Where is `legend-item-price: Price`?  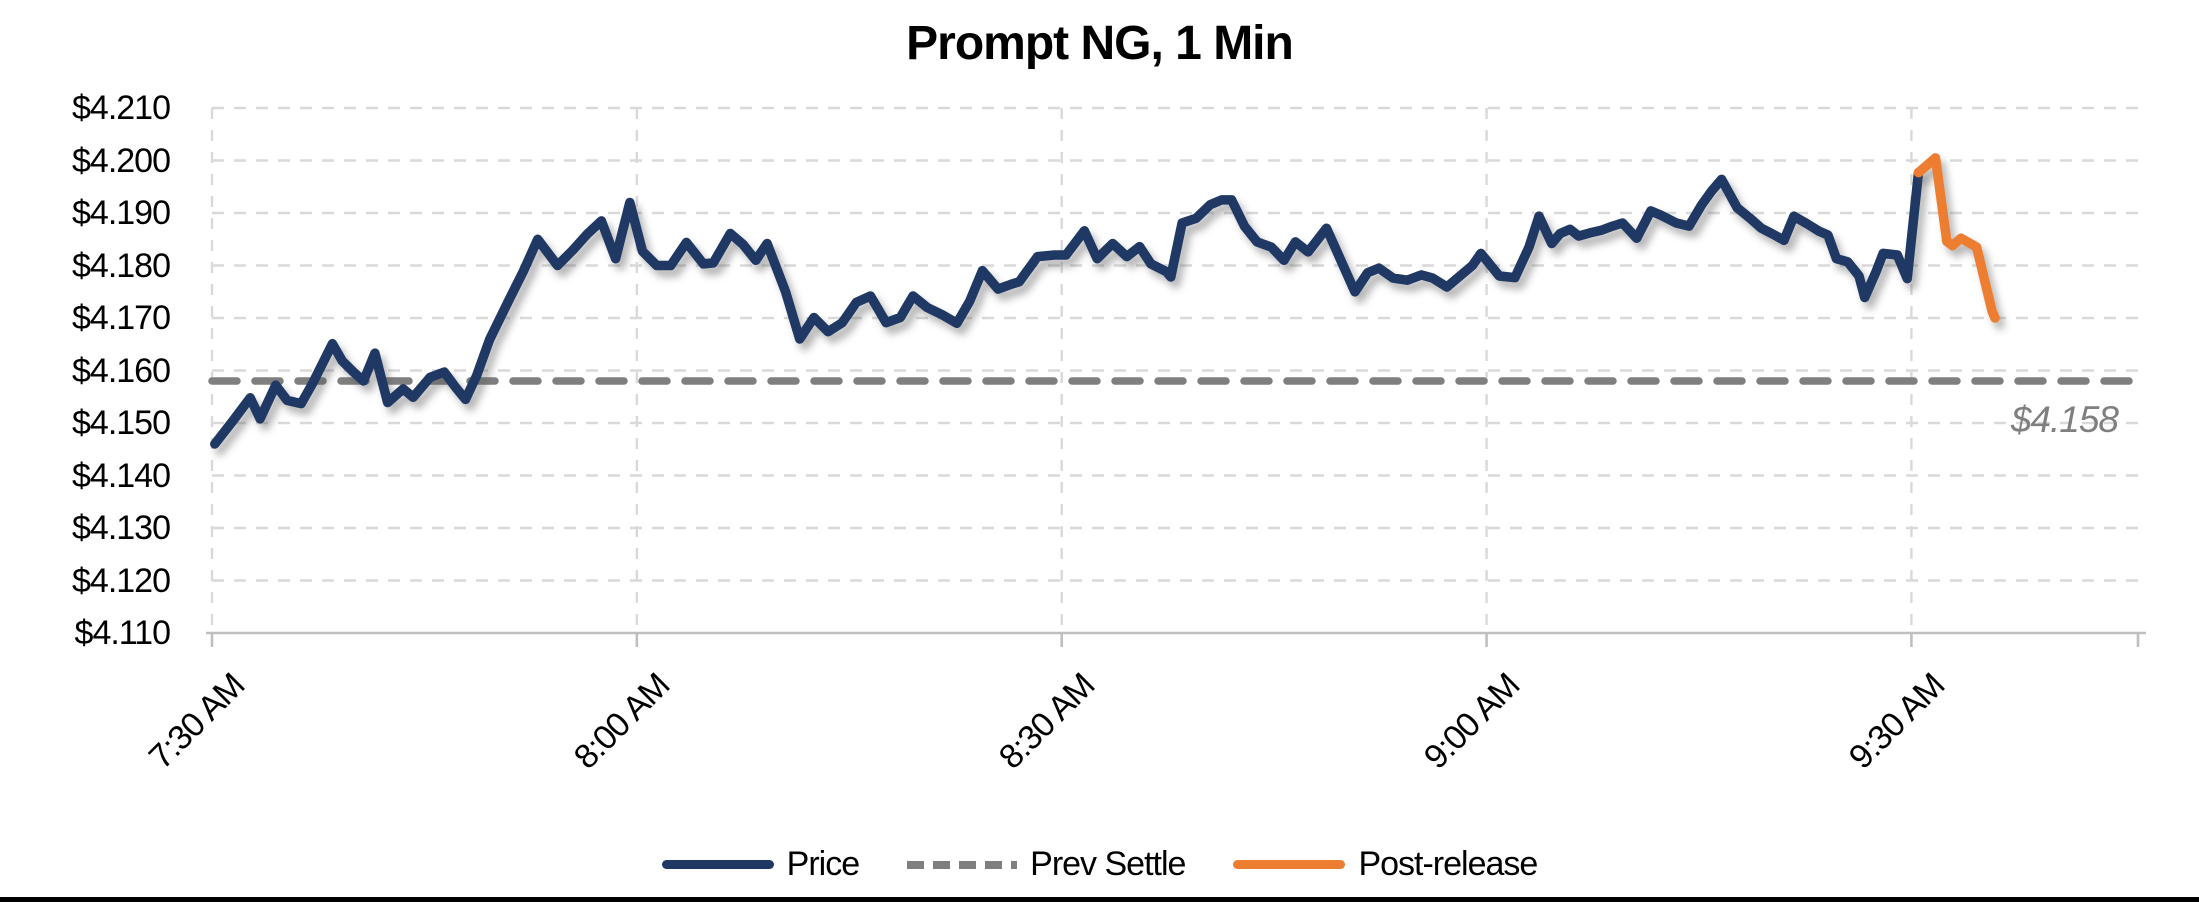
legend-item-price: Price is located at coordinates (760, 864).